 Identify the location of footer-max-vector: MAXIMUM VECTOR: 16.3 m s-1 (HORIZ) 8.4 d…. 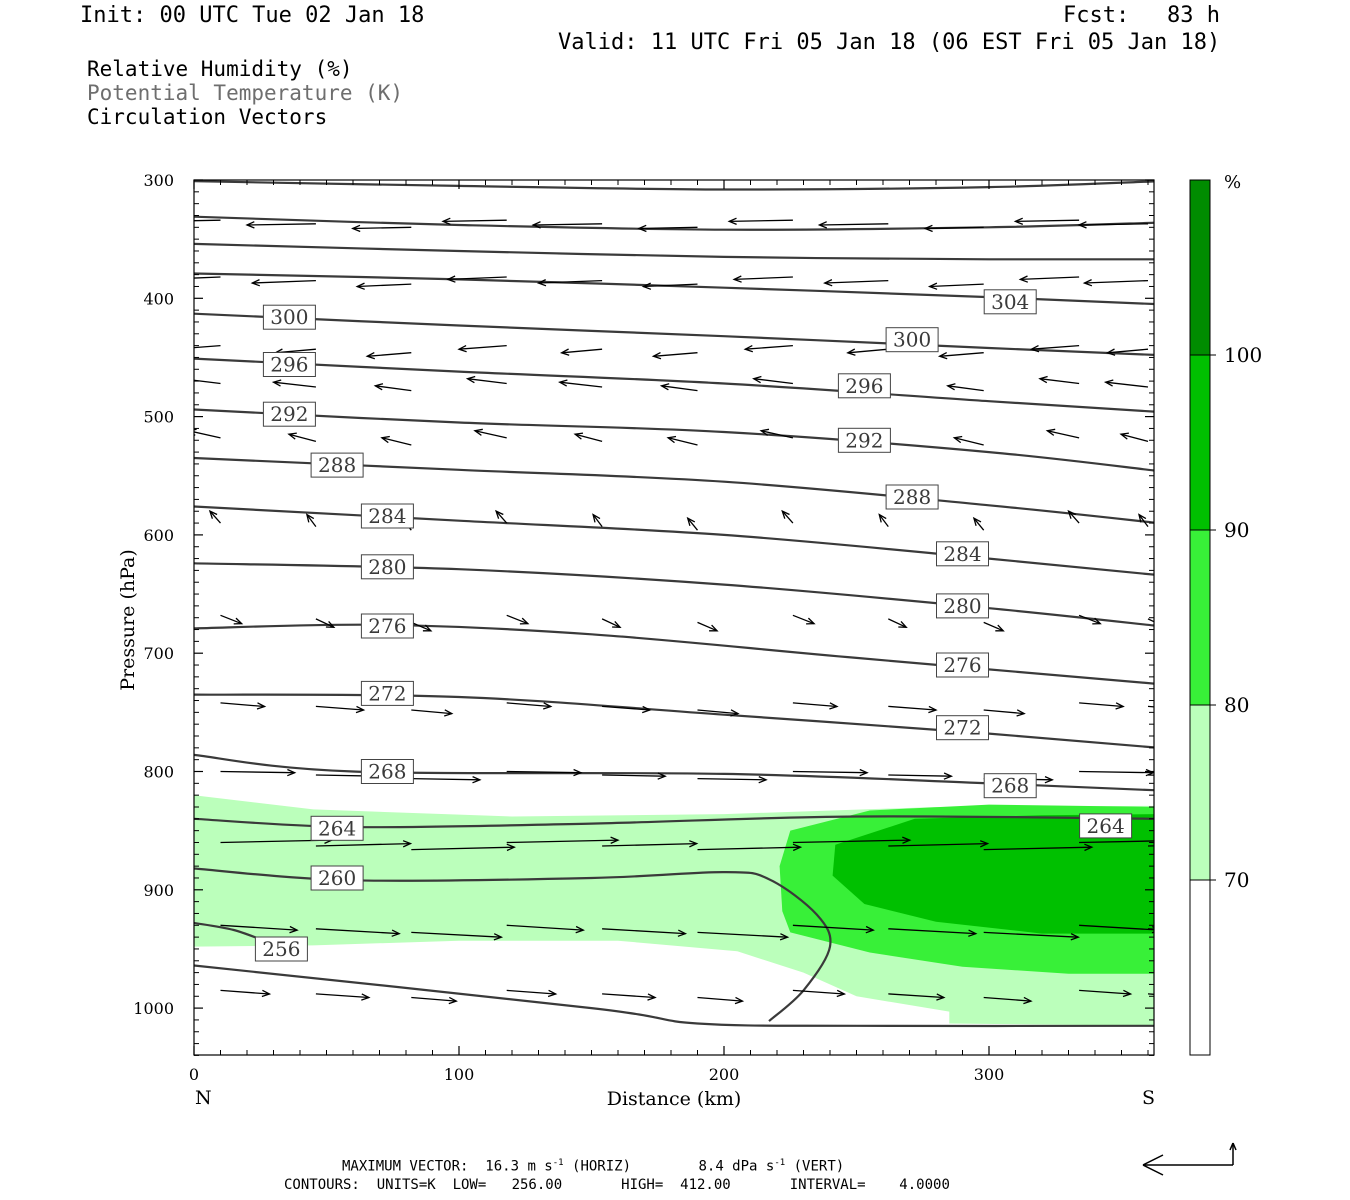
(593, 1166).